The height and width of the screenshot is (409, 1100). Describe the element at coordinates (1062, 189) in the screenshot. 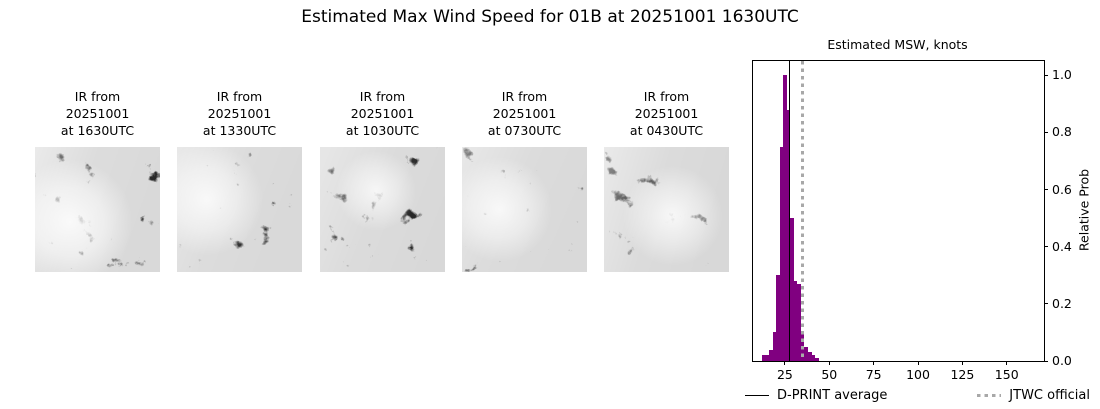

I see `y-tick-label: 0.6` at that location.